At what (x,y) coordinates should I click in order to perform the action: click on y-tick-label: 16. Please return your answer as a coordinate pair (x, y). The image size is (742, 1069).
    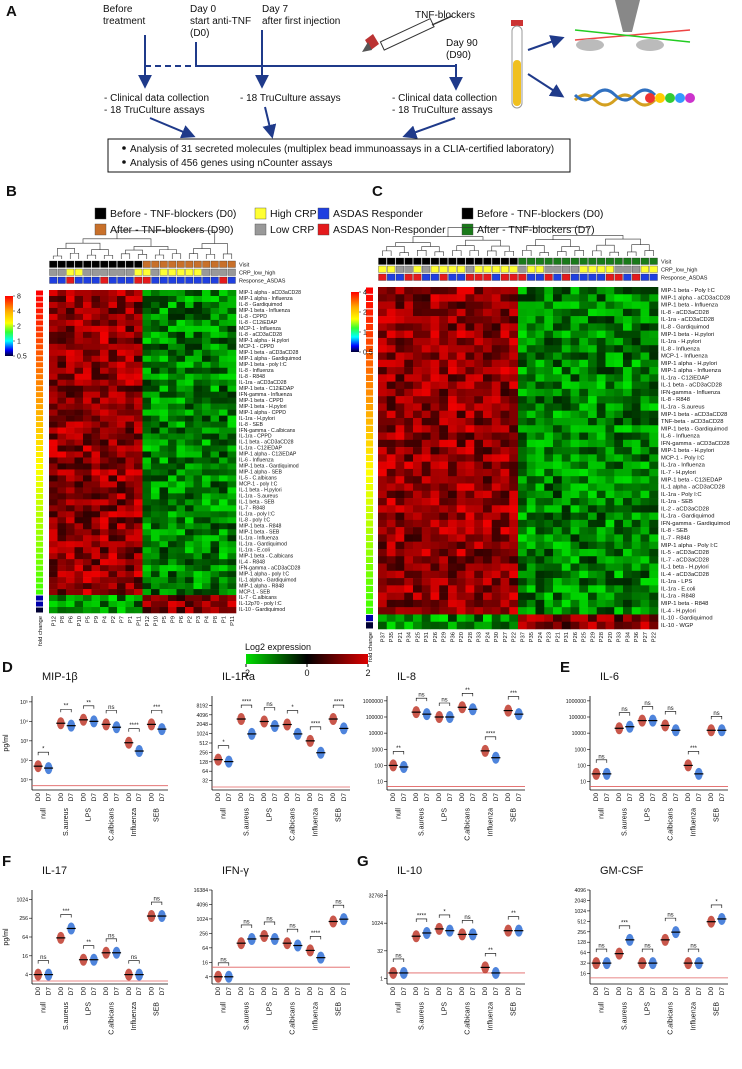
    Looking at the image, I should click on (205, 963).